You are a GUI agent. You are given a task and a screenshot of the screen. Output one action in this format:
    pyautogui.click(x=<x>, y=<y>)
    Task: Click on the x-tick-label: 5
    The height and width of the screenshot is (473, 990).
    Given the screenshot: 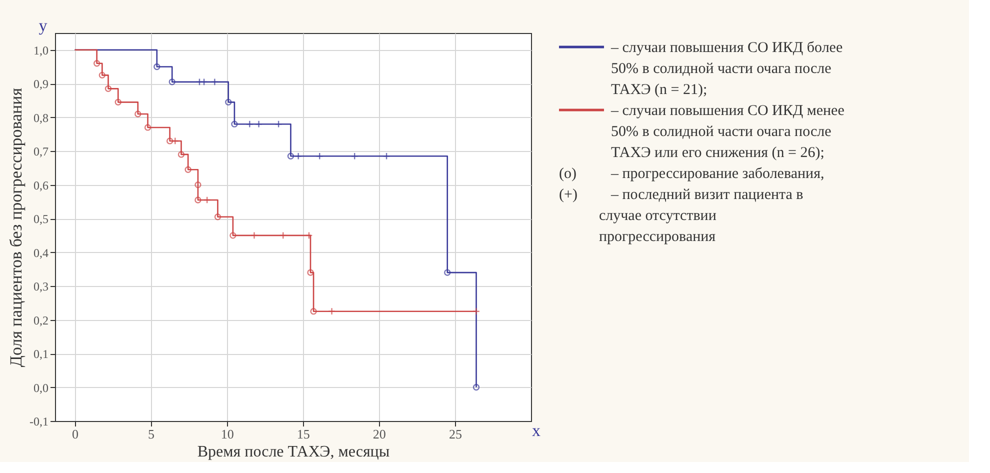 What is the action you would take?
    pyautogui.click(x=151, y=434)
    